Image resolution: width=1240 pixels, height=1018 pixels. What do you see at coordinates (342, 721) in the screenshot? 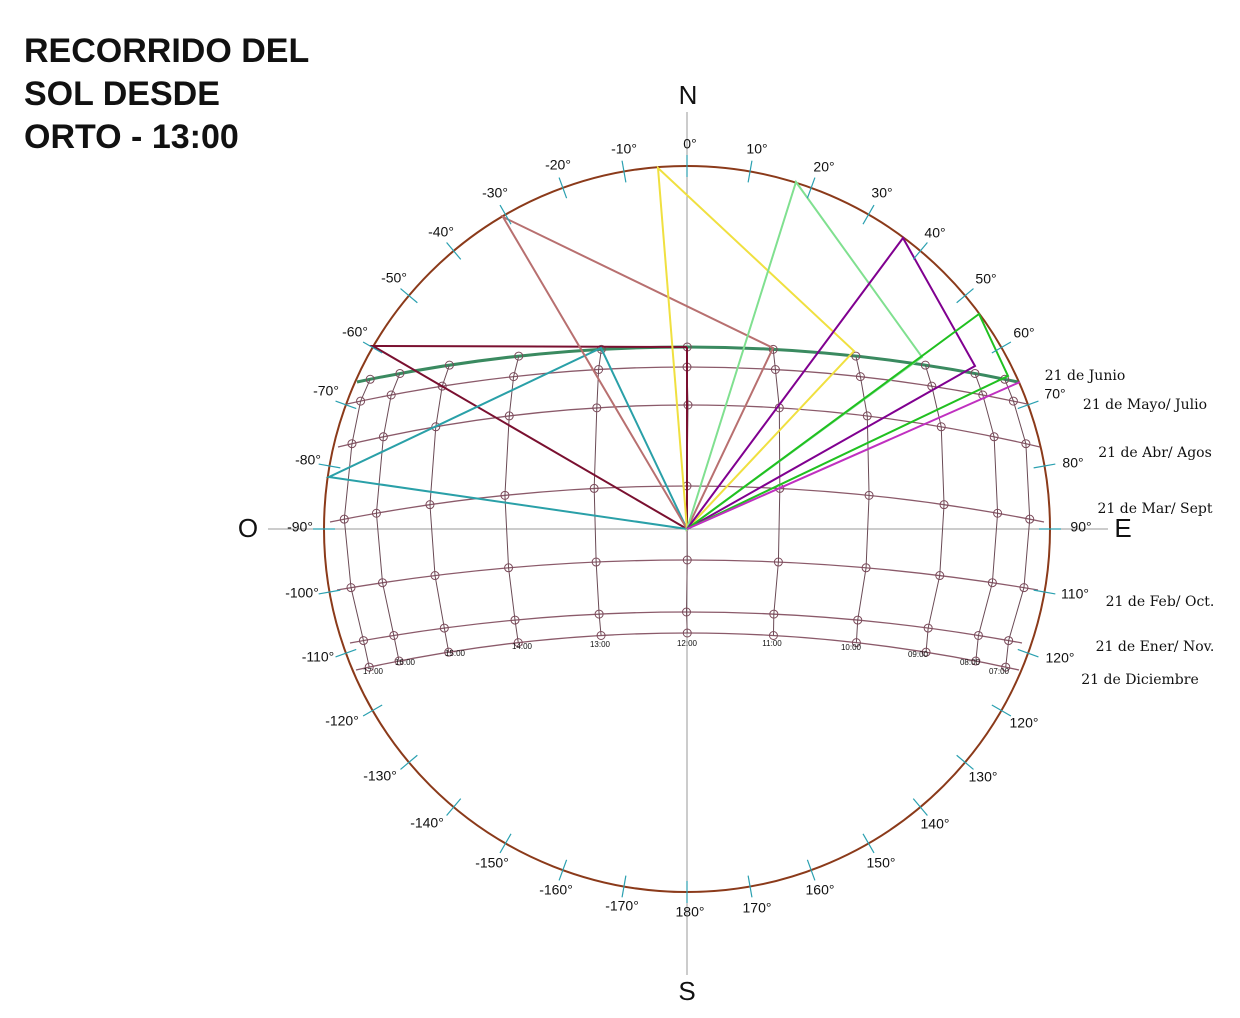
I see `azimuth-label: -120°` at bounding box center [342, 721].